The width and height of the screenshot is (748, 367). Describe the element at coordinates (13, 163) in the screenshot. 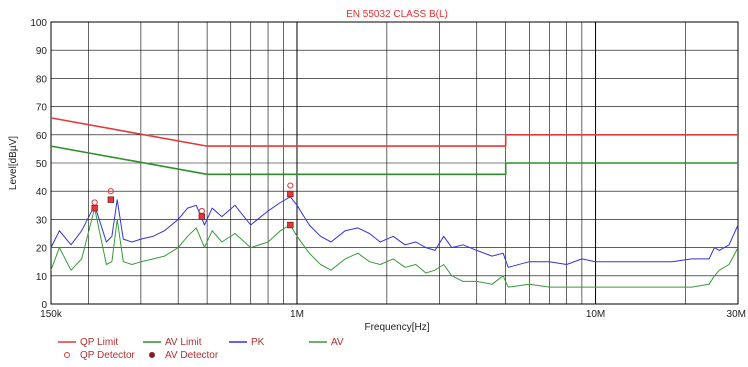

I see `y-axis-label: Level[dBµV]` at that location.